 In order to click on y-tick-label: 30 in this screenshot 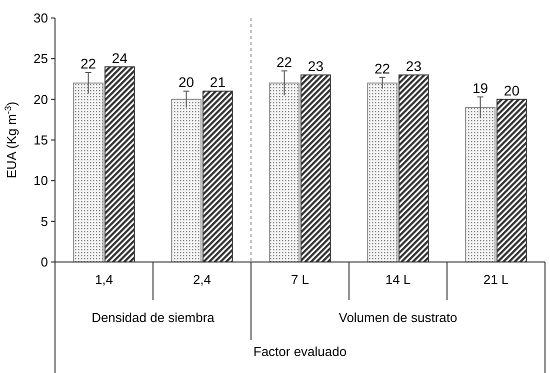, I will do `click(41, 18)`.